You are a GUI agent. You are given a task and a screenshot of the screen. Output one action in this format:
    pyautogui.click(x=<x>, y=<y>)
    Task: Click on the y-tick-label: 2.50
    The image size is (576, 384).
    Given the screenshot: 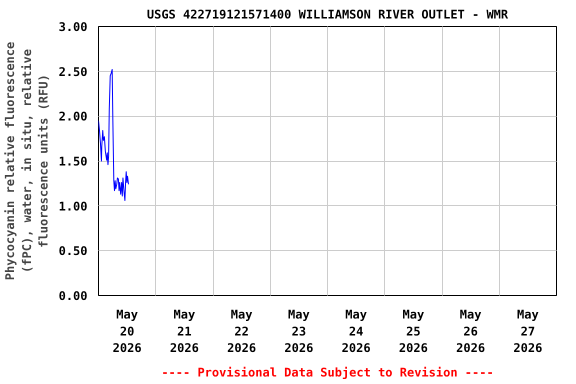 What is the action you would take?
    pyautogui.click(x=73, y=71)
    